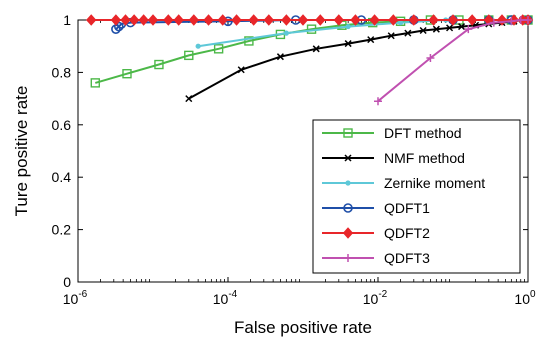  Describe the element at coordinates (376, 208) in the screenshot. I see `legend-item-qdft1: QDFT1` at that location.